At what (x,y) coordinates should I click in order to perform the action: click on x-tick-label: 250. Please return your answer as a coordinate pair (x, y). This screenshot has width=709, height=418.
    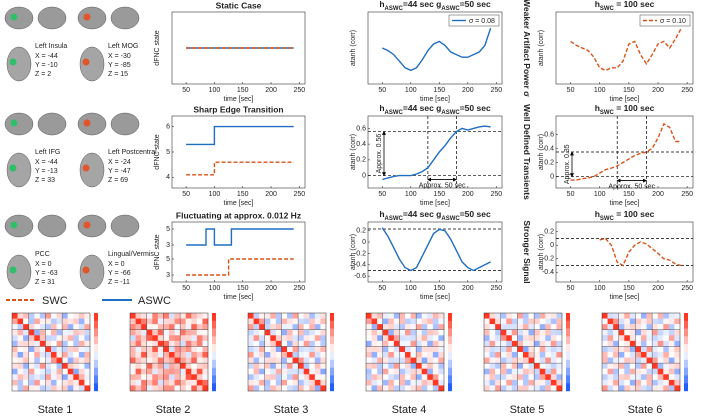
    Looking at the image, I should click on (687, 90).